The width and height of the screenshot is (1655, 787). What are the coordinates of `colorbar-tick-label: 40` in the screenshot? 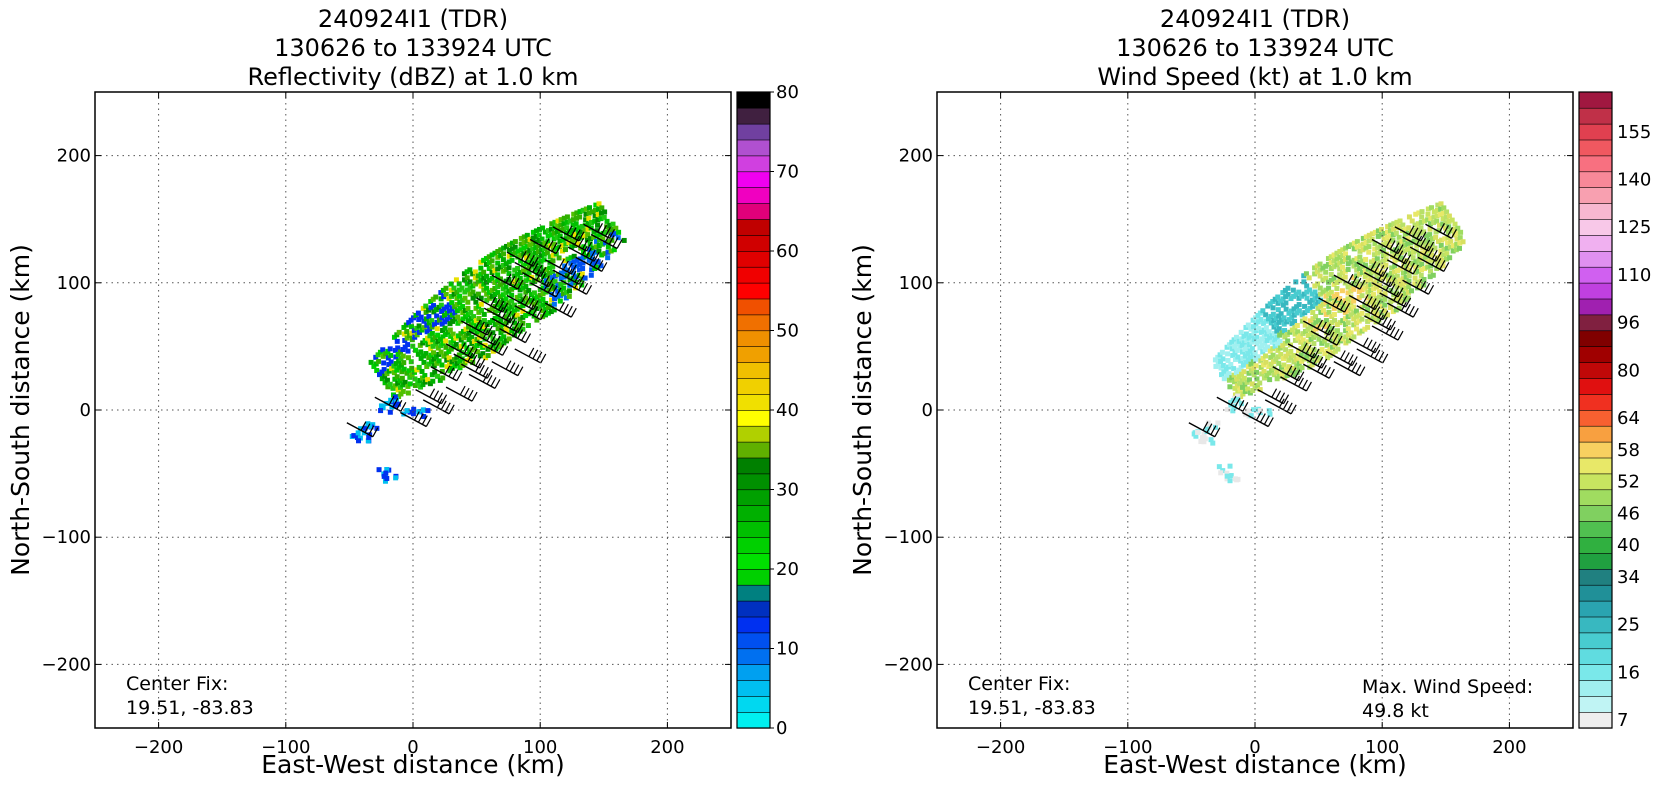 It's located at (787, 410).